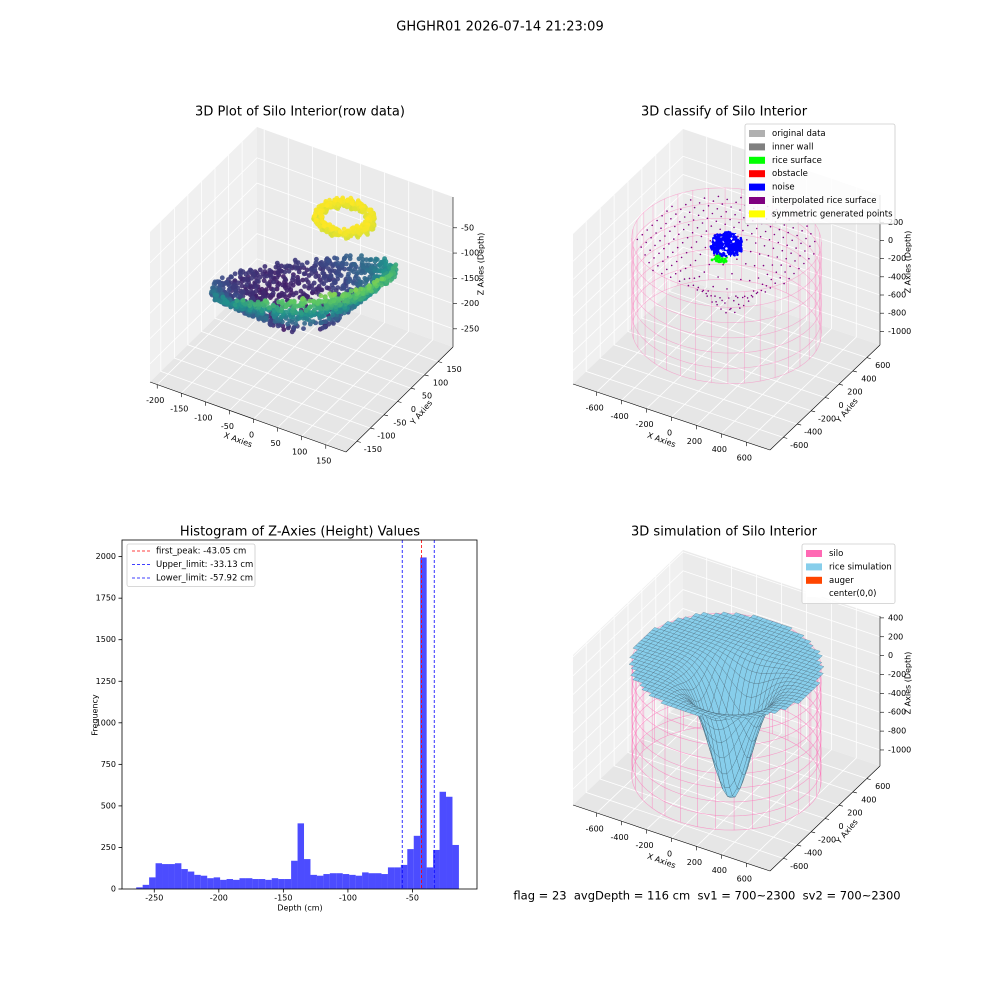 The height and width of the screenshot is (1000, 1000). What do you see at coordinates (813, 853) in the screenshot?
I see `y-tick-label: -400` at bounding box center [813, 853].